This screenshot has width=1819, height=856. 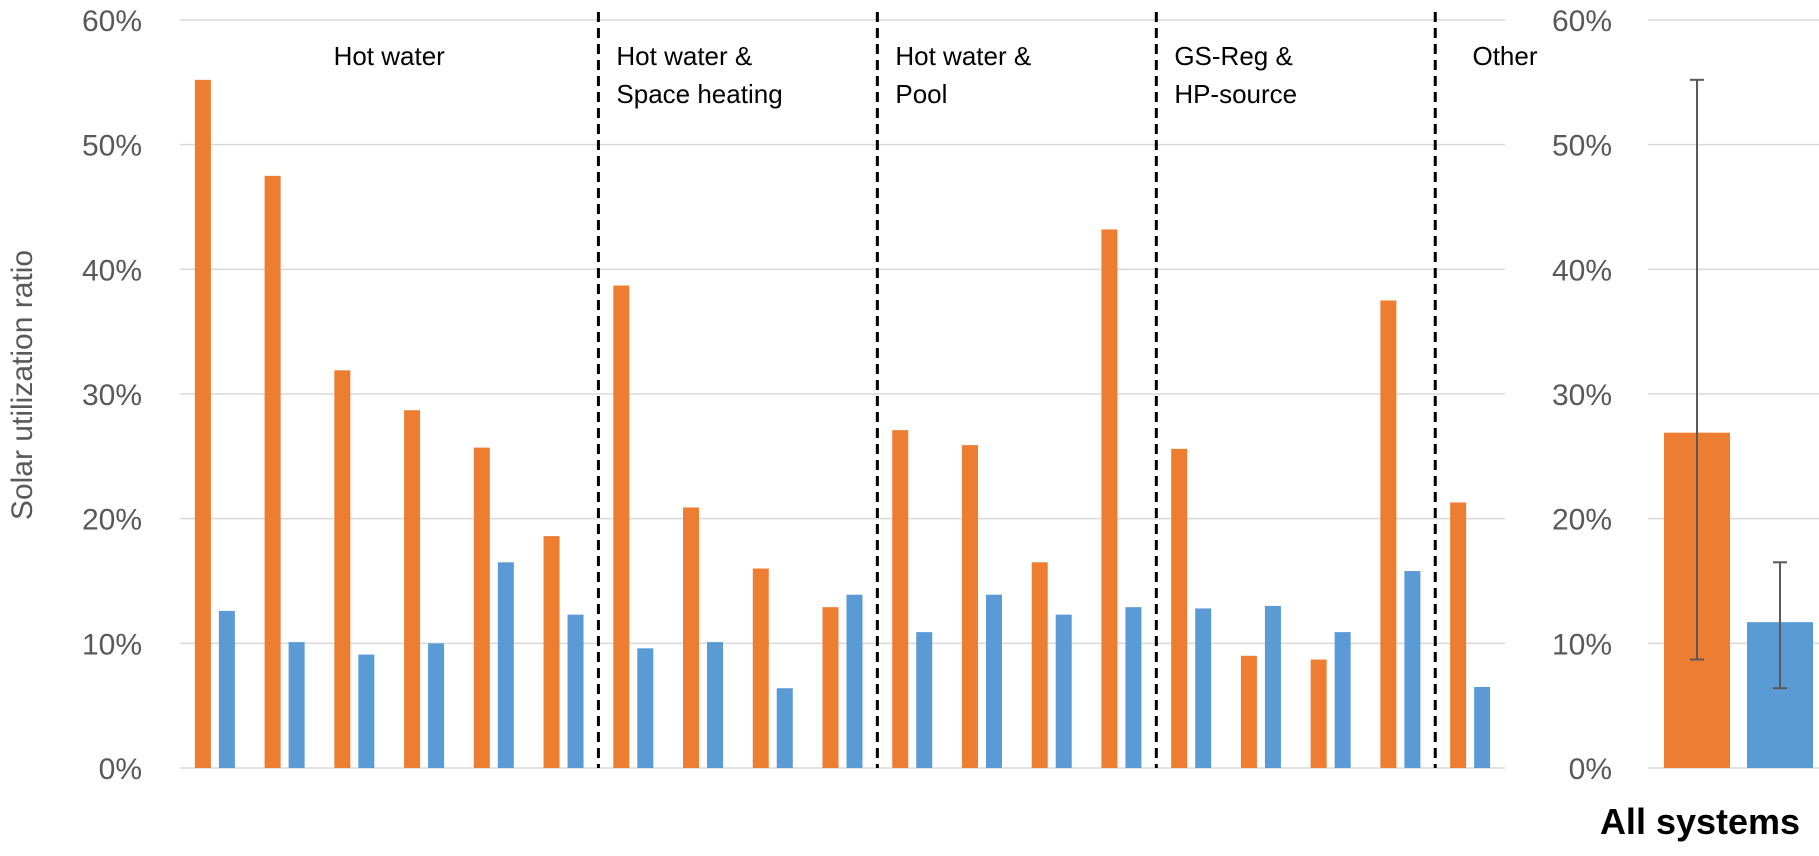 I want to click on group-label: Hot water, so click(x=390, y=56).